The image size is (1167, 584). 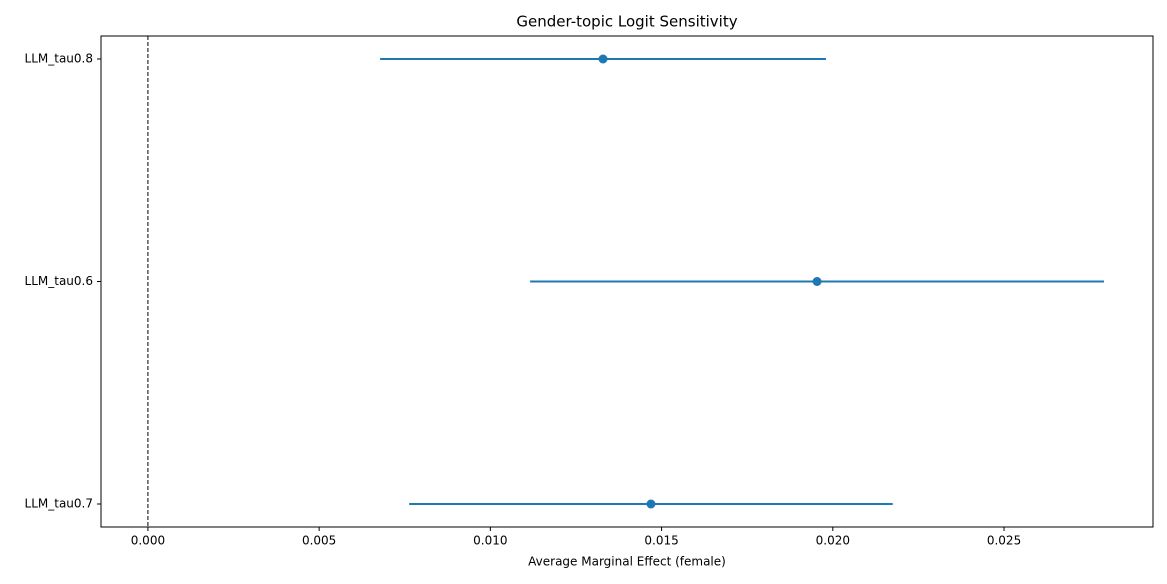 What do you see at coordinates (626, 22) in the screenshot?
I see `chart-title: Gender-topic Logit Sensitivity` at bounding box center [626, 22].